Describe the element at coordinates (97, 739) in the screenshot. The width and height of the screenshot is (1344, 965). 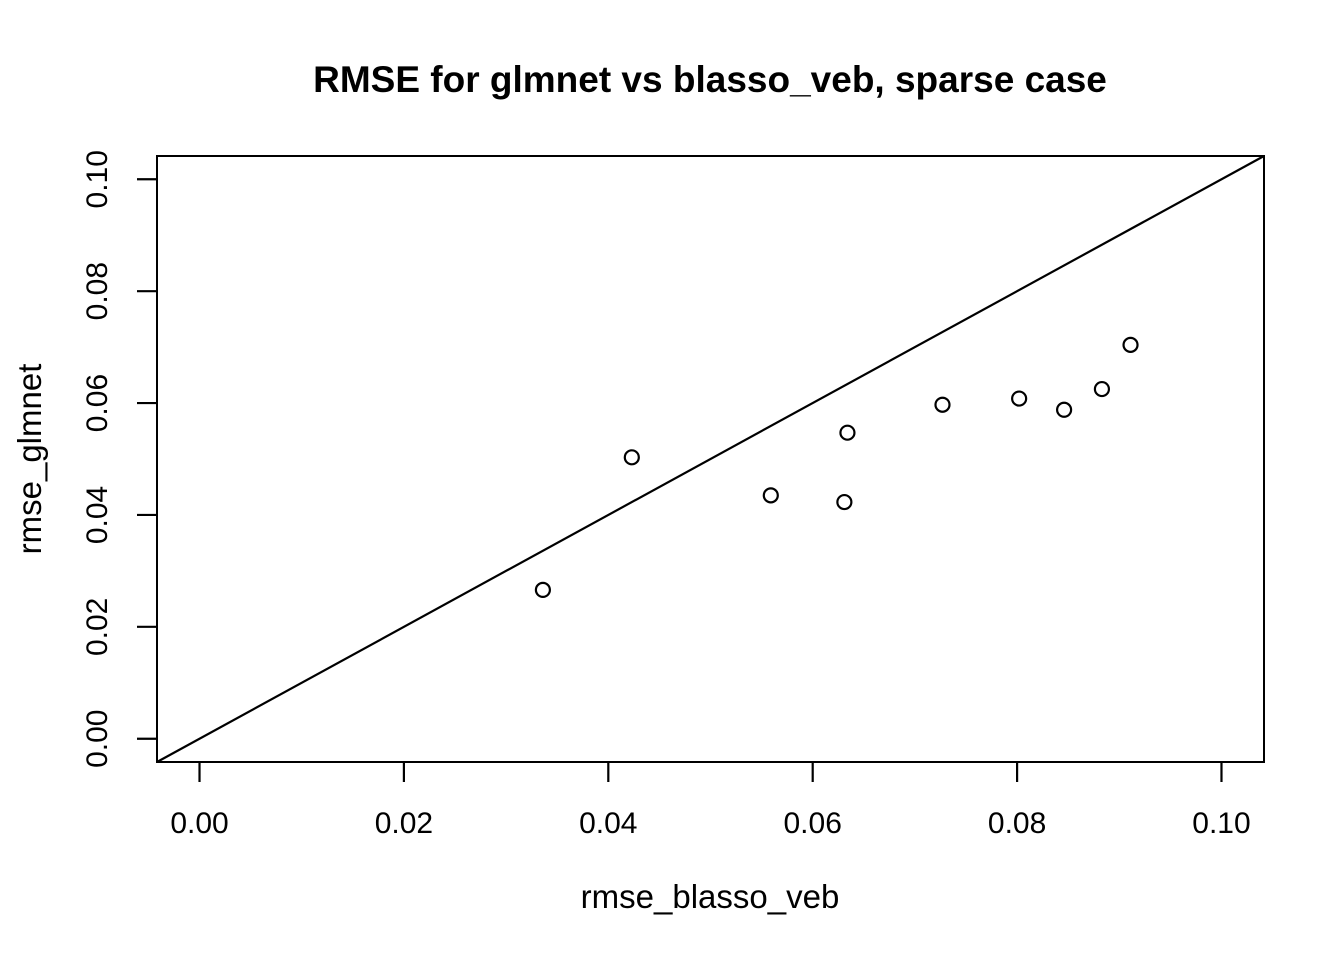
I see `y-tick-label: 0.00` at that location.